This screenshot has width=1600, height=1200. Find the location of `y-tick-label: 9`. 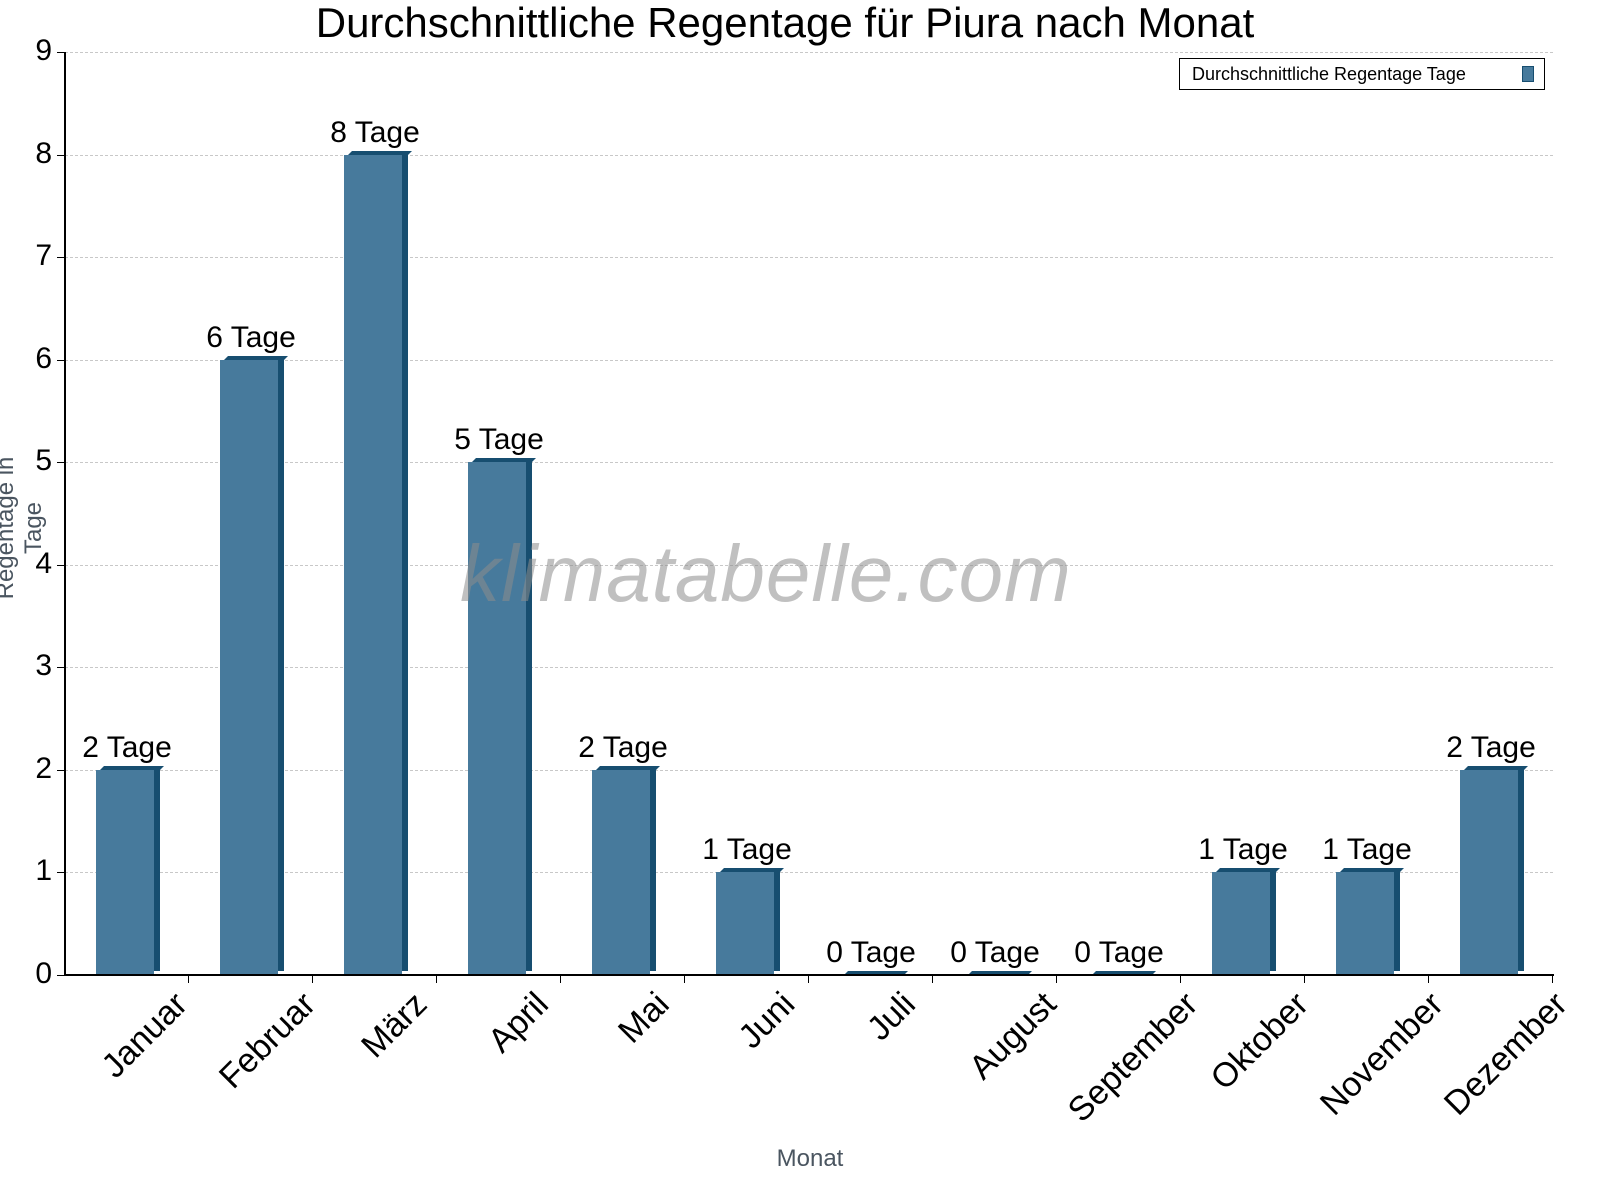

y-tick-label: 9 is located at coordinates (43, 50).